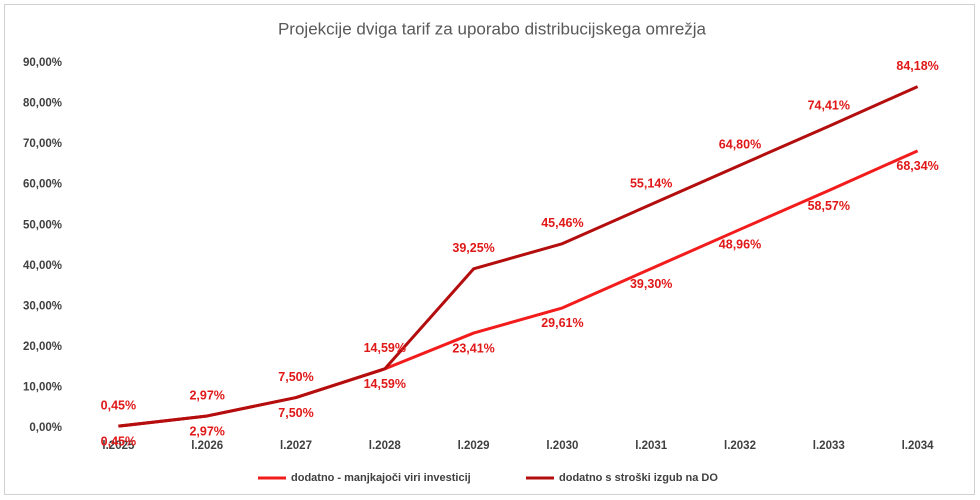  I want to click on x-tick-label: l.2028, so click(385, 446).